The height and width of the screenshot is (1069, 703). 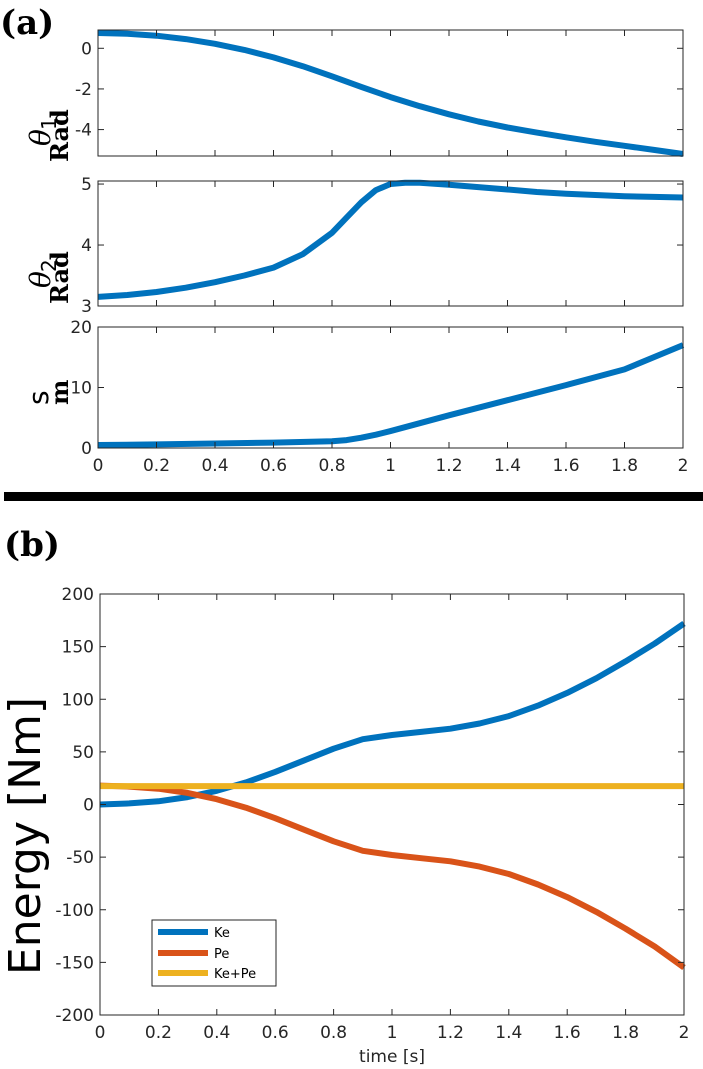 I want to click on energy-series-pe, so click(x=392, y=876).